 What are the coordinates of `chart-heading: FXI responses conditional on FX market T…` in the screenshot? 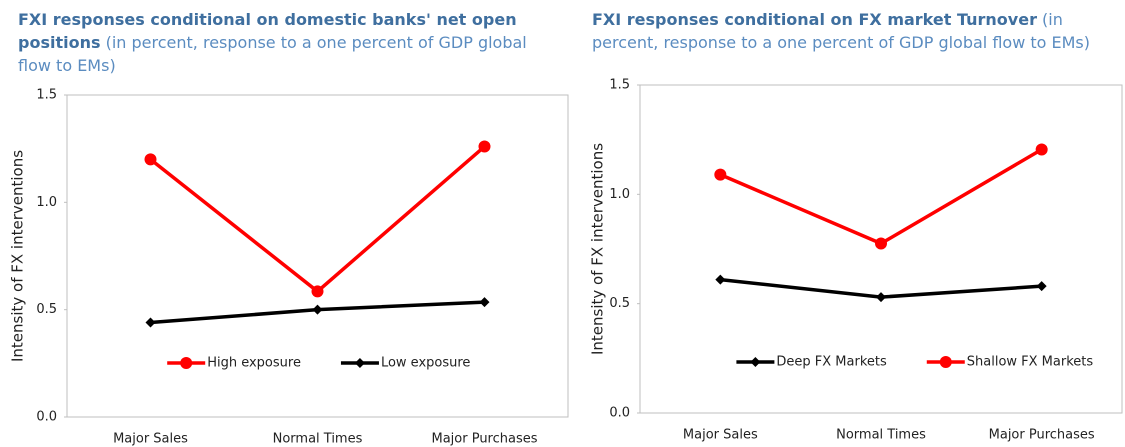 It's located at (857, 31).